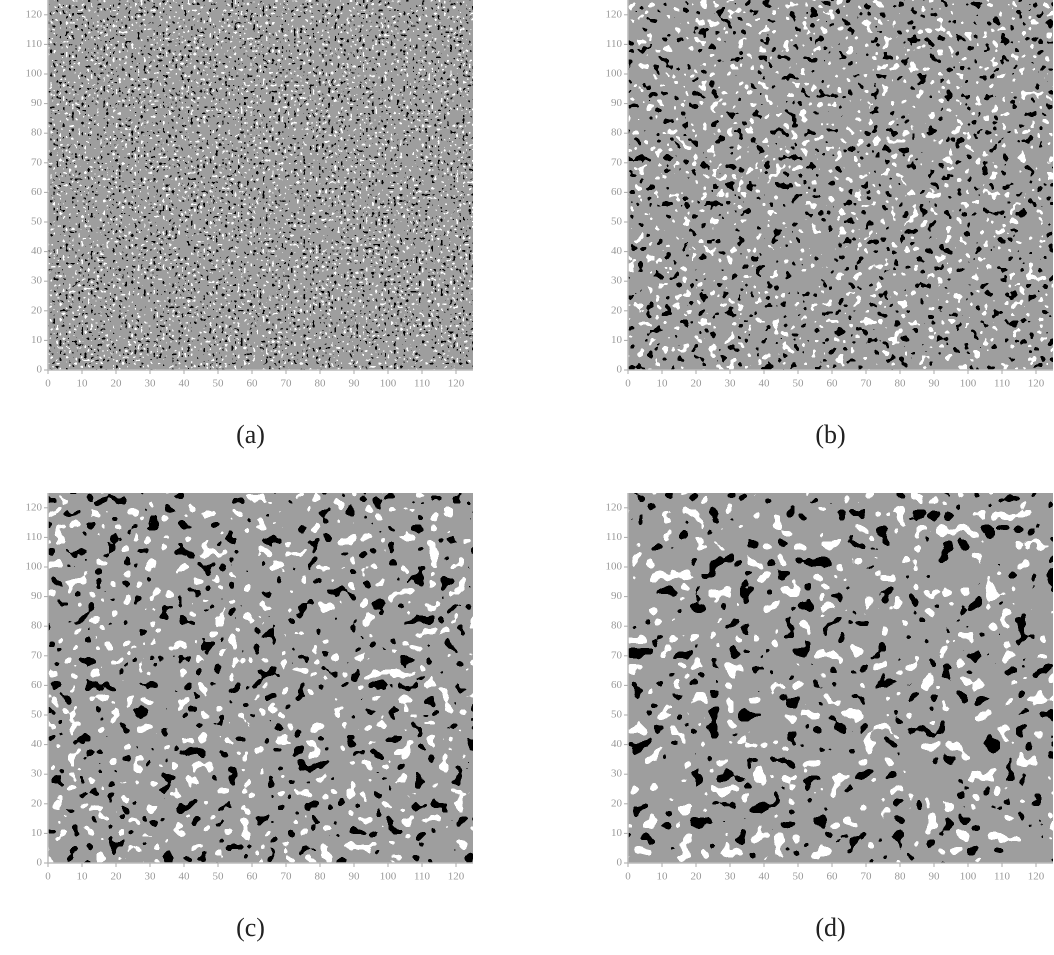  I want to click on caption: (b), so click(830, 434).